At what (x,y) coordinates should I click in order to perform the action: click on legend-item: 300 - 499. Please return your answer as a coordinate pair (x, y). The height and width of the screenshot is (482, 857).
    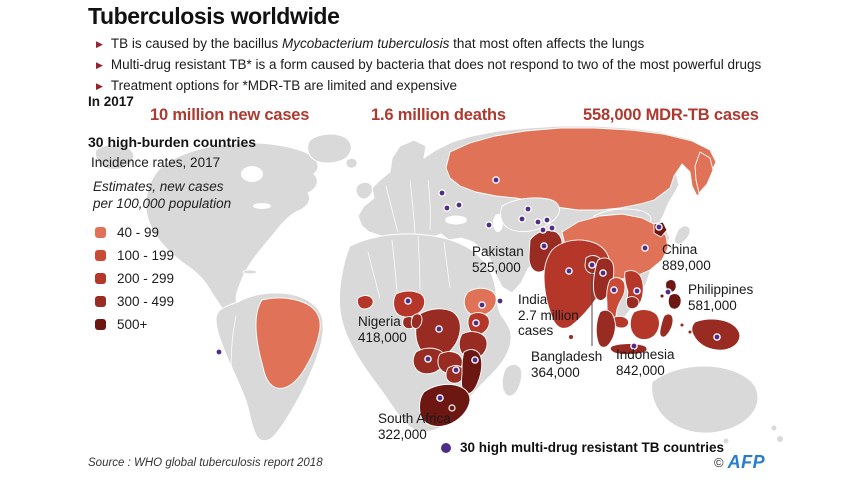
    Looking at the image, I should click on (134, 301).